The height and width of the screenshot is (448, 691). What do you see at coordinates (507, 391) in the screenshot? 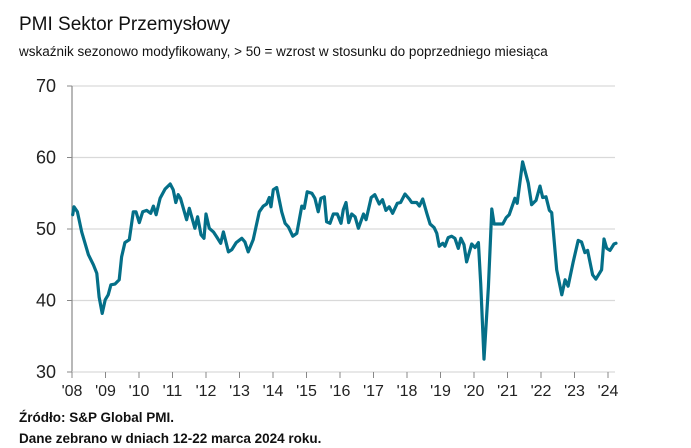
I see `x-tick-label: '21` at bounding box center [507, 391].